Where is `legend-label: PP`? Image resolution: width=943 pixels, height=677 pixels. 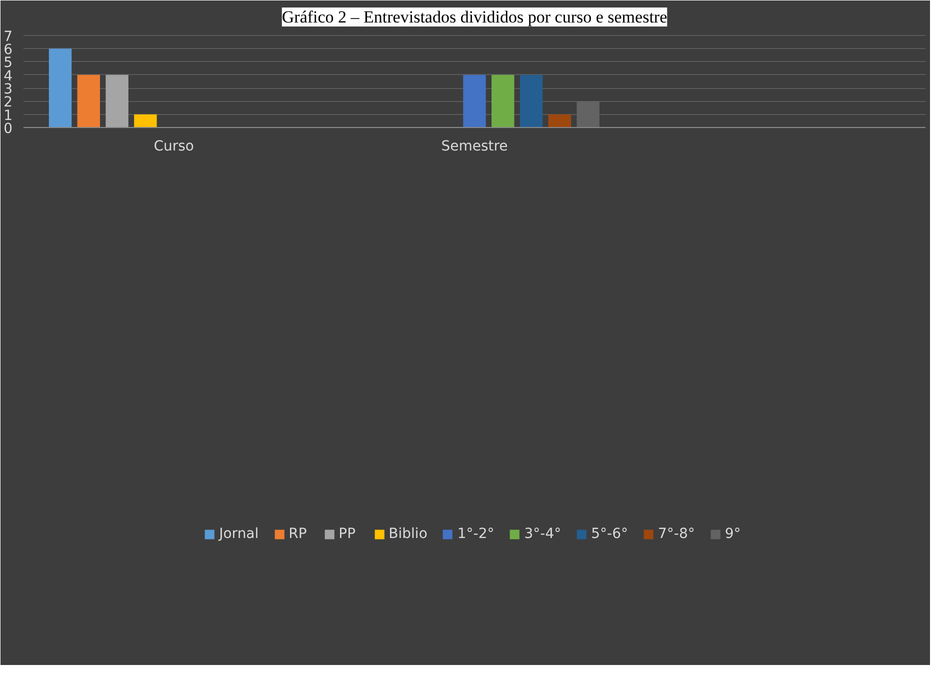
legend-label: PP is located at coordinates (347, 534).